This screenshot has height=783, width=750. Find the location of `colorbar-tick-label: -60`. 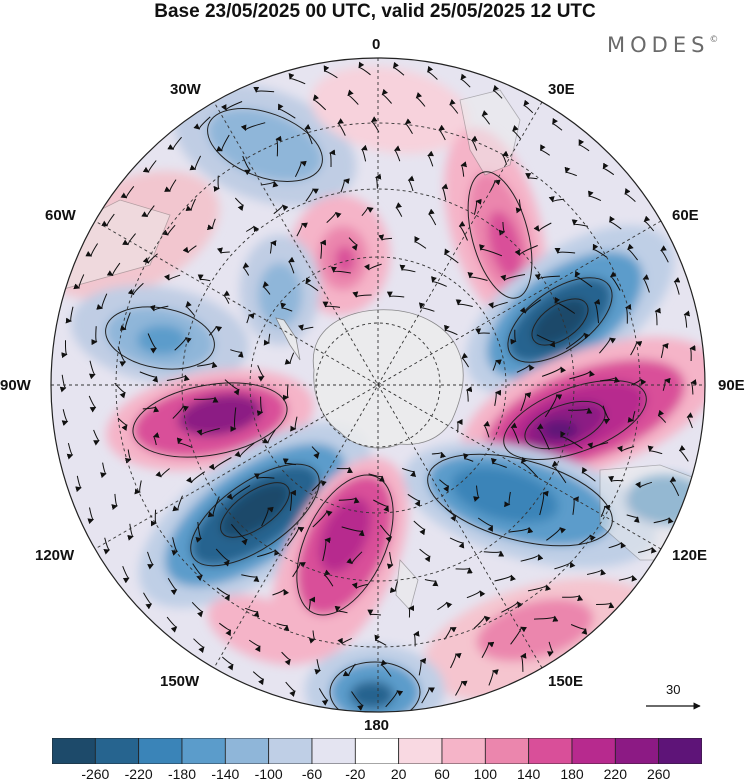

colorbar-tick-label: -60 is located at coordinates (312, 774).